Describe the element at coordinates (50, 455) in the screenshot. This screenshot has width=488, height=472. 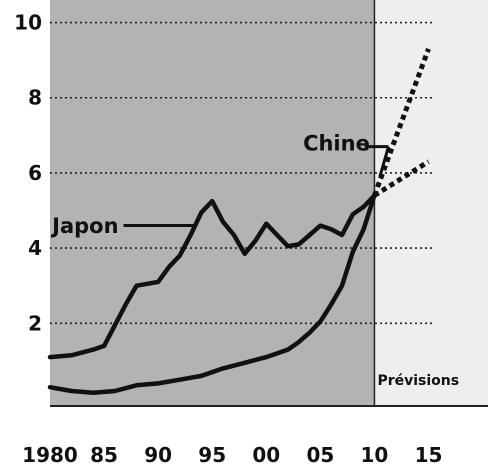
I see `x-tick-label: 1980` at that location.